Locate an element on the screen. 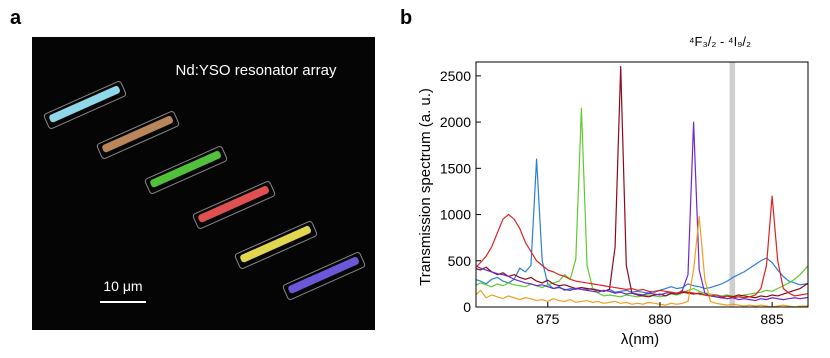 The width and height of the screenshot is (830, 358). panel-label: b is located at coordinates (406, 18).